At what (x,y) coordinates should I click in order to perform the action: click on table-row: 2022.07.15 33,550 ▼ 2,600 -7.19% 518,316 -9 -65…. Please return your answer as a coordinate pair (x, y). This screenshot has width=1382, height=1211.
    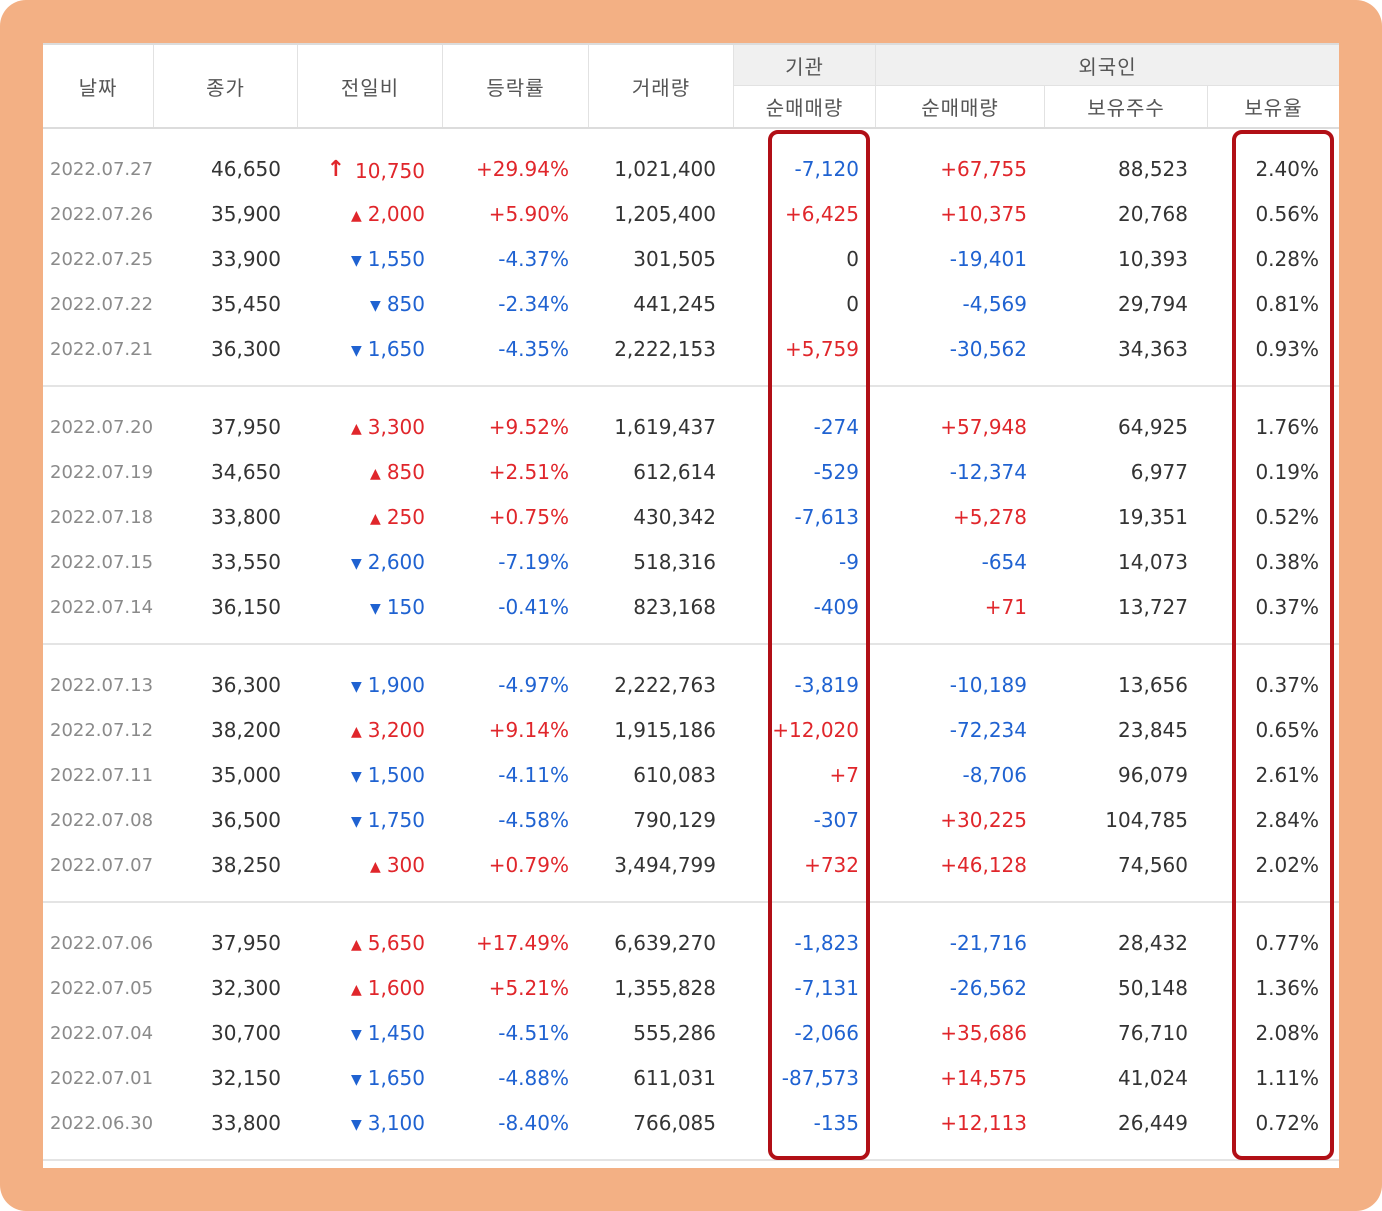
    Looking at the image, I should click on (691, 562).